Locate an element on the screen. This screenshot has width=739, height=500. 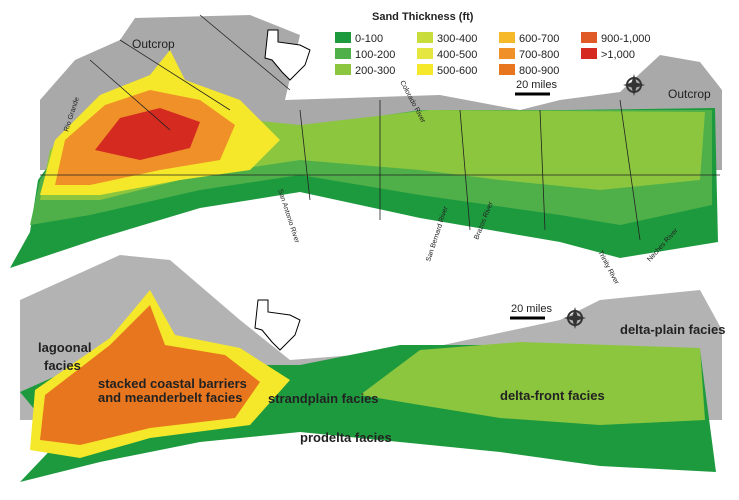
legend-label: 300-400 is located at coordinates (457, 39).